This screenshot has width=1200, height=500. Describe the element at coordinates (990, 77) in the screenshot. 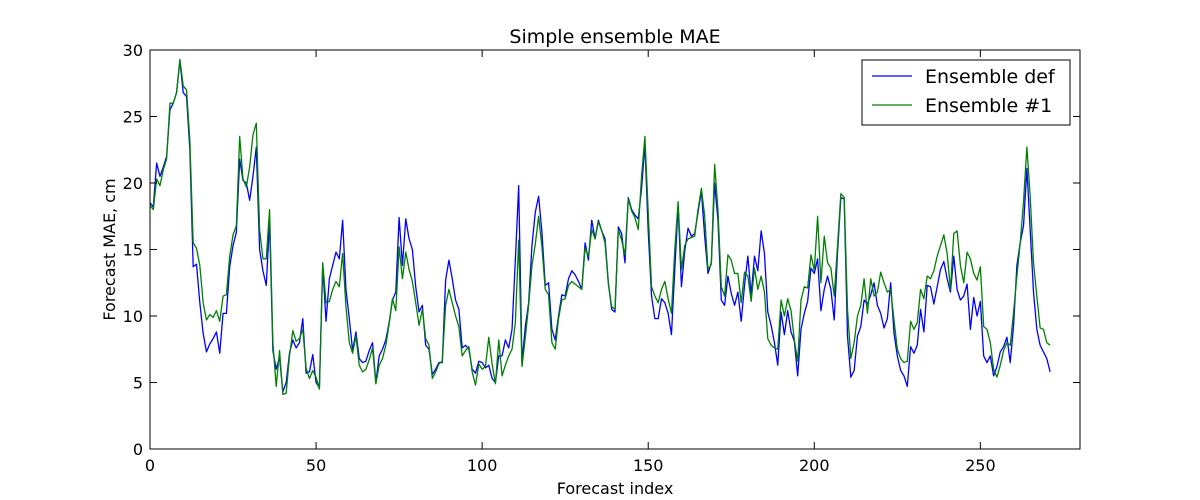

I see `legend-label-ensemble-def: Ensemble def` at that location.